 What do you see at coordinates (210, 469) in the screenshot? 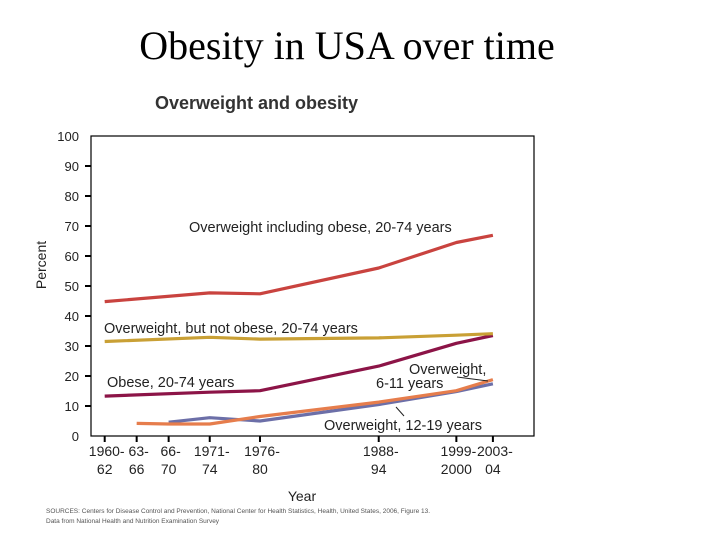
I see `x-tick-label: 74` at bounding box center [210, 469].